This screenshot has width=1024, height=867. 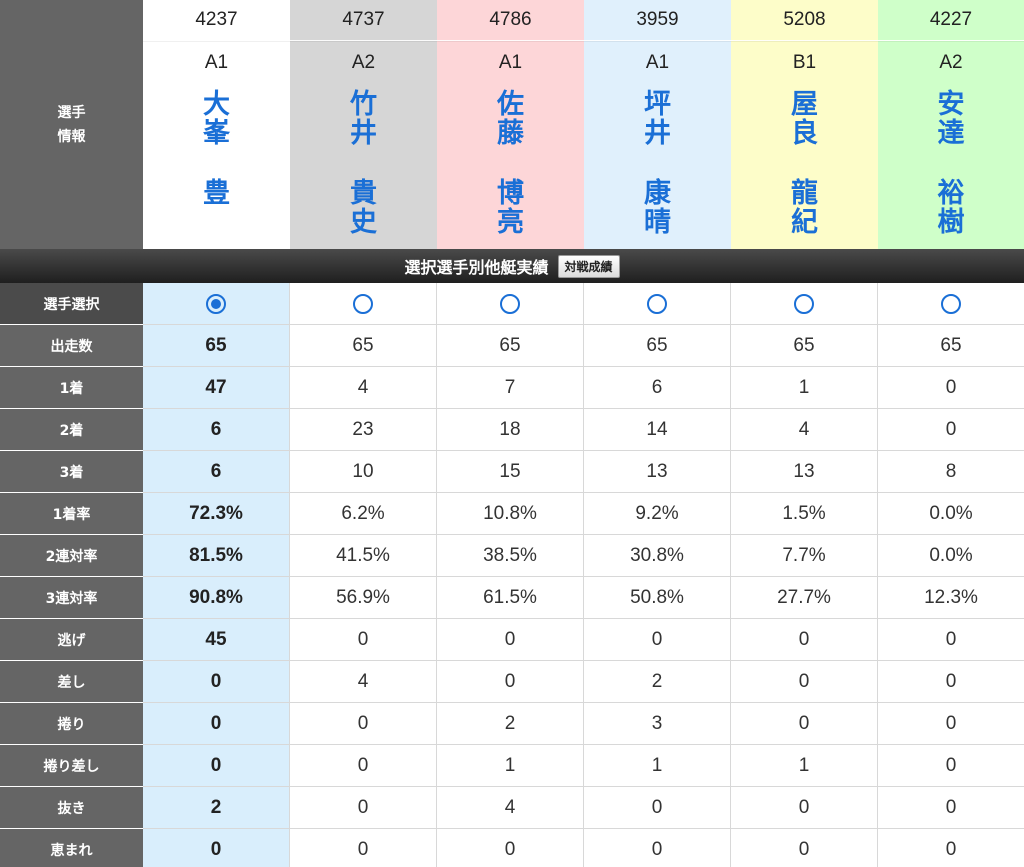 I want to click on racer-given-char: 康, so click(x=657, y=193).